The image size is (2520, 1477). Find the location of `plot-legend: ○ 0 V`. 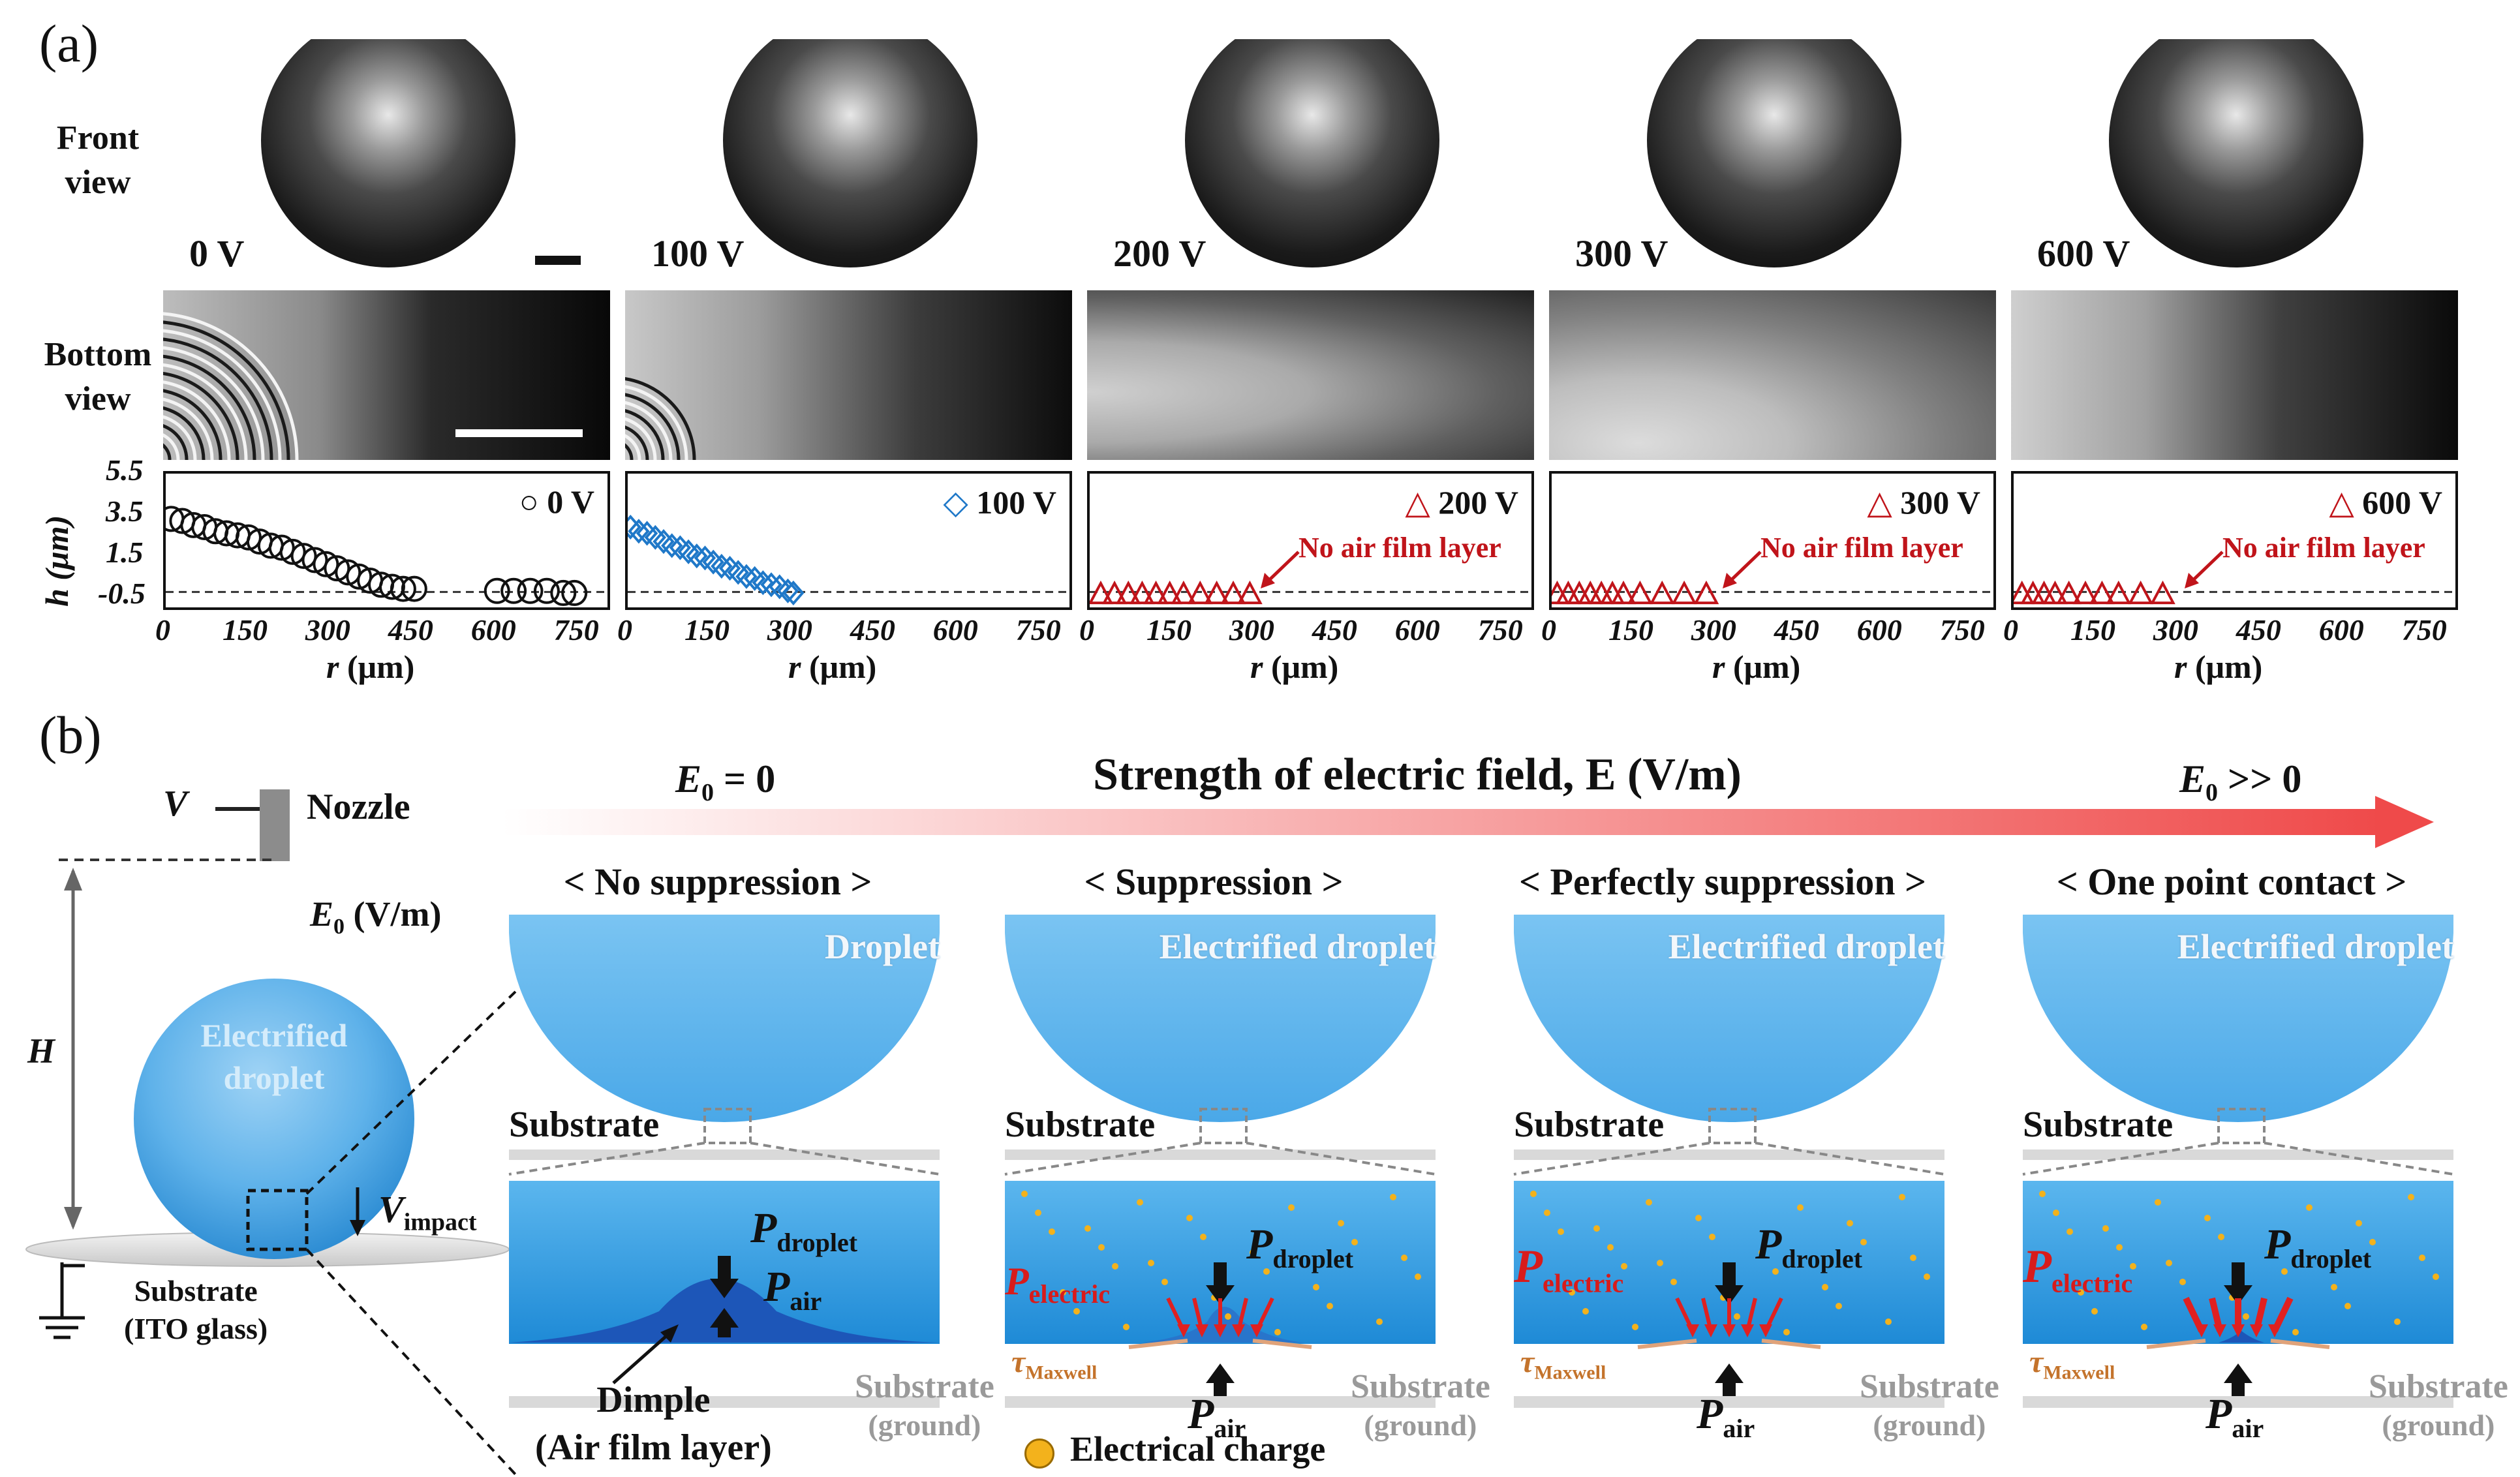

plot-legend: ○ 0 V is located at coordinates (556, 501).